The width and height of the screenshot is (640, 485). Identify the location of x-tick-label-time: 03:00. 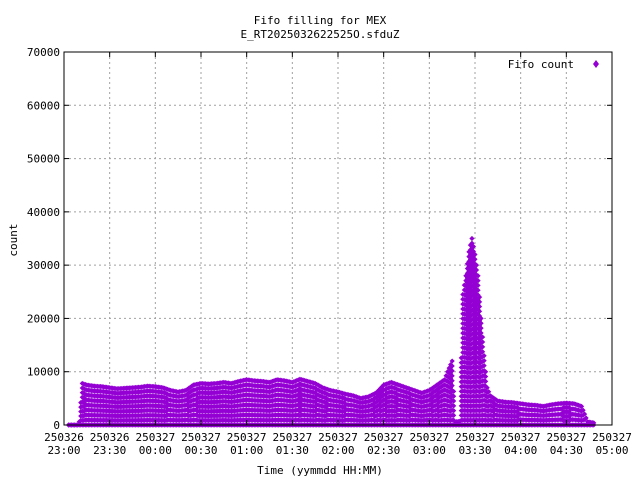
(429, 450).